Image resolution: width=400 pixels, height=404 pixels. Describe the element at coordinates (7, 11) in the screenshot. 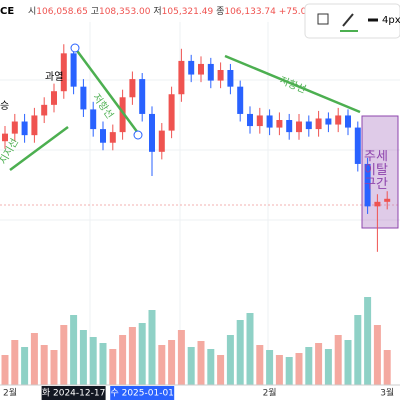

I see `symbol: CE` at that location.